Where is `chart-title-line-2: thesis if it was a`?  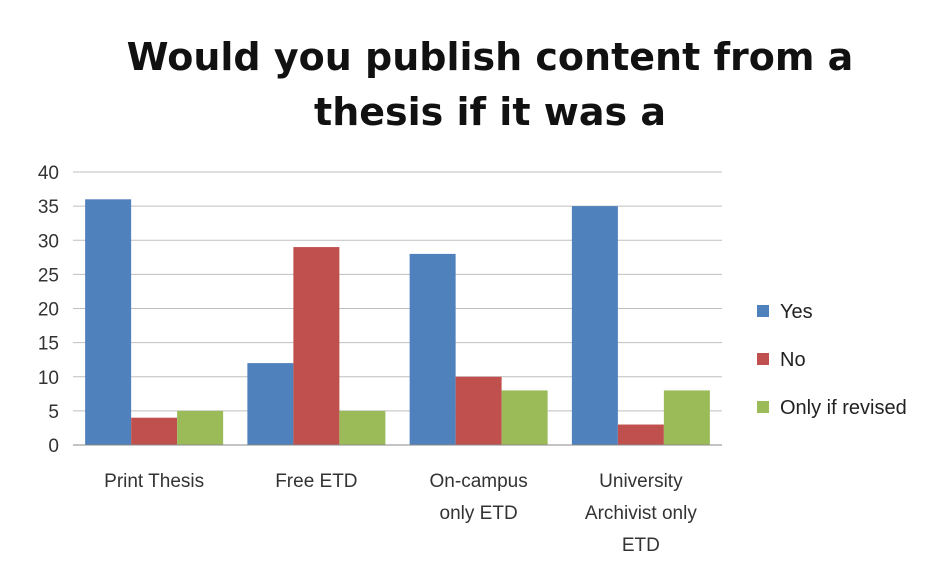 chart-title-line-2: thesis if it was a is located at coordinates (490, 112).